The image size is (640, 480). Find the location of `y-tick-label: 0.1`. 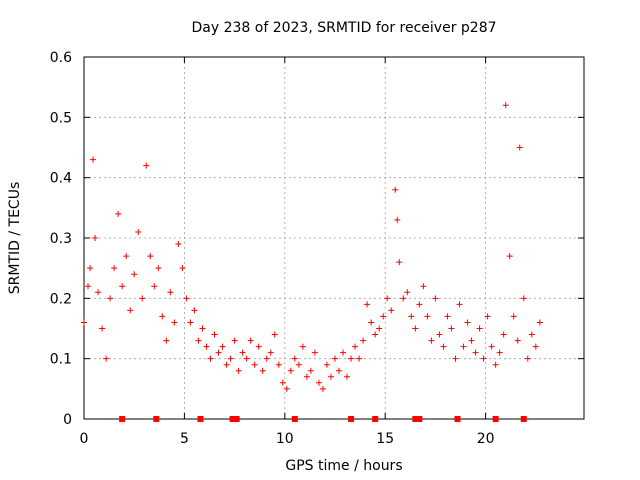

y-tick-label: 0.1 is located at coordinates (61, 360).